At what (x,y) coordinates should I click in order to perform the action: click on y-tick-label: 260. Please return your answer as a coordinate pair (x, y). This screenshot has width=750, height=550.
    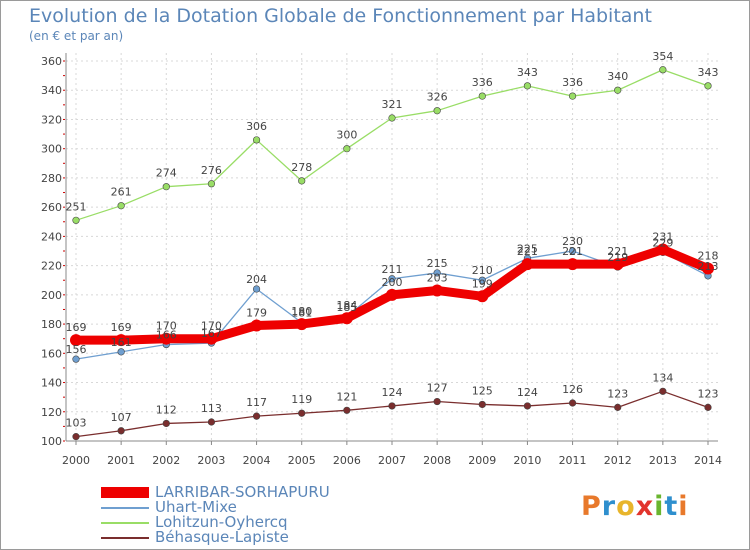
    Looking at the image, I should click on (51, 207).